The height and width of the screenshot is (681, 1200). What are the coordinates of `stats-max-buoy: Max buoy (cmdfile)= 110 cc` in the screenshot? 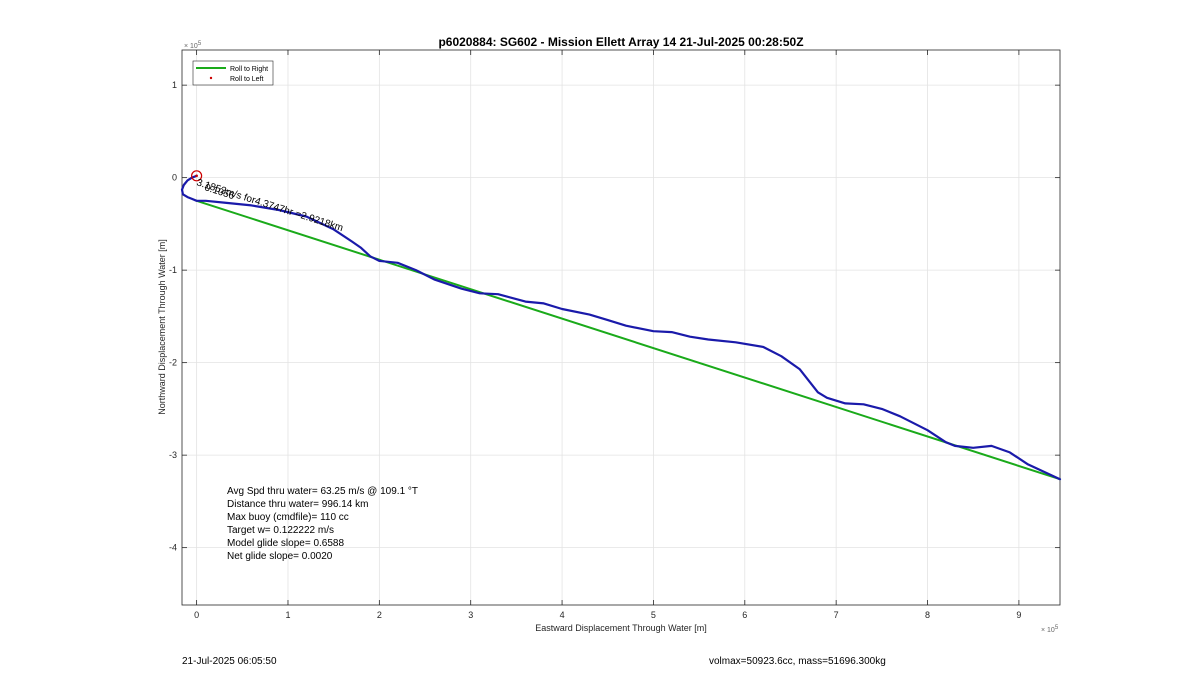 It's located at (288, 517).